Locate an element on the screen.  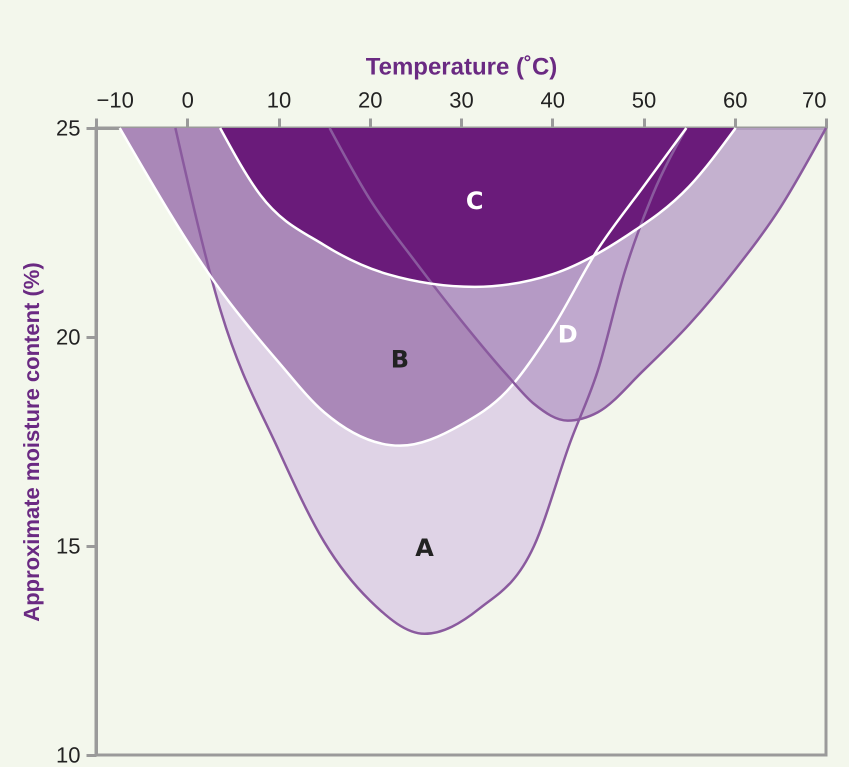
x-tick-label: 40 is located at coordinates (552, 100).